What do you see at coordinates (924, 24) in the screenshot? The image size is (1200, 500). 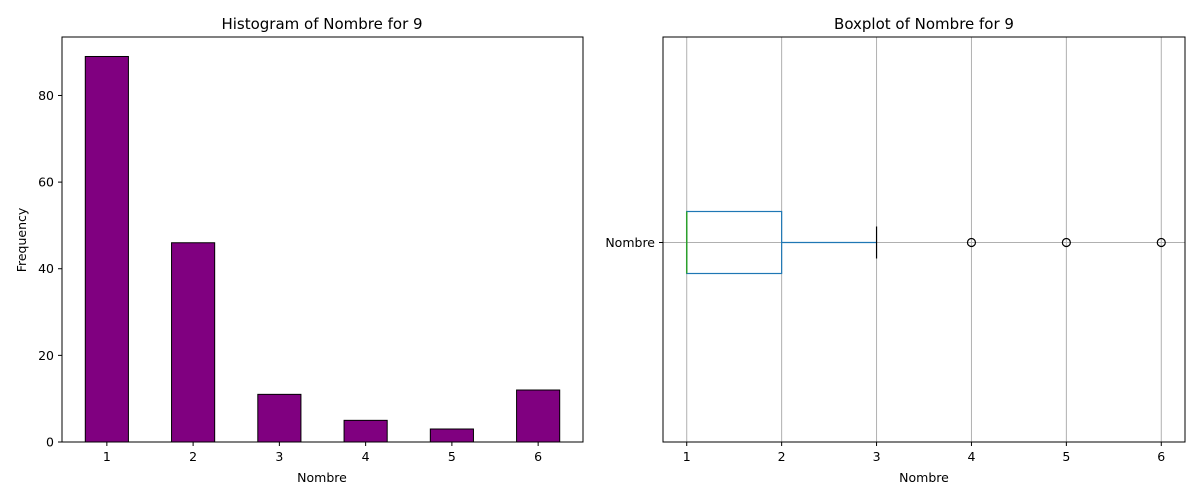 I see `boxplot-title: Boxplot of Nombre for 9` at bounding box center [924, 24].